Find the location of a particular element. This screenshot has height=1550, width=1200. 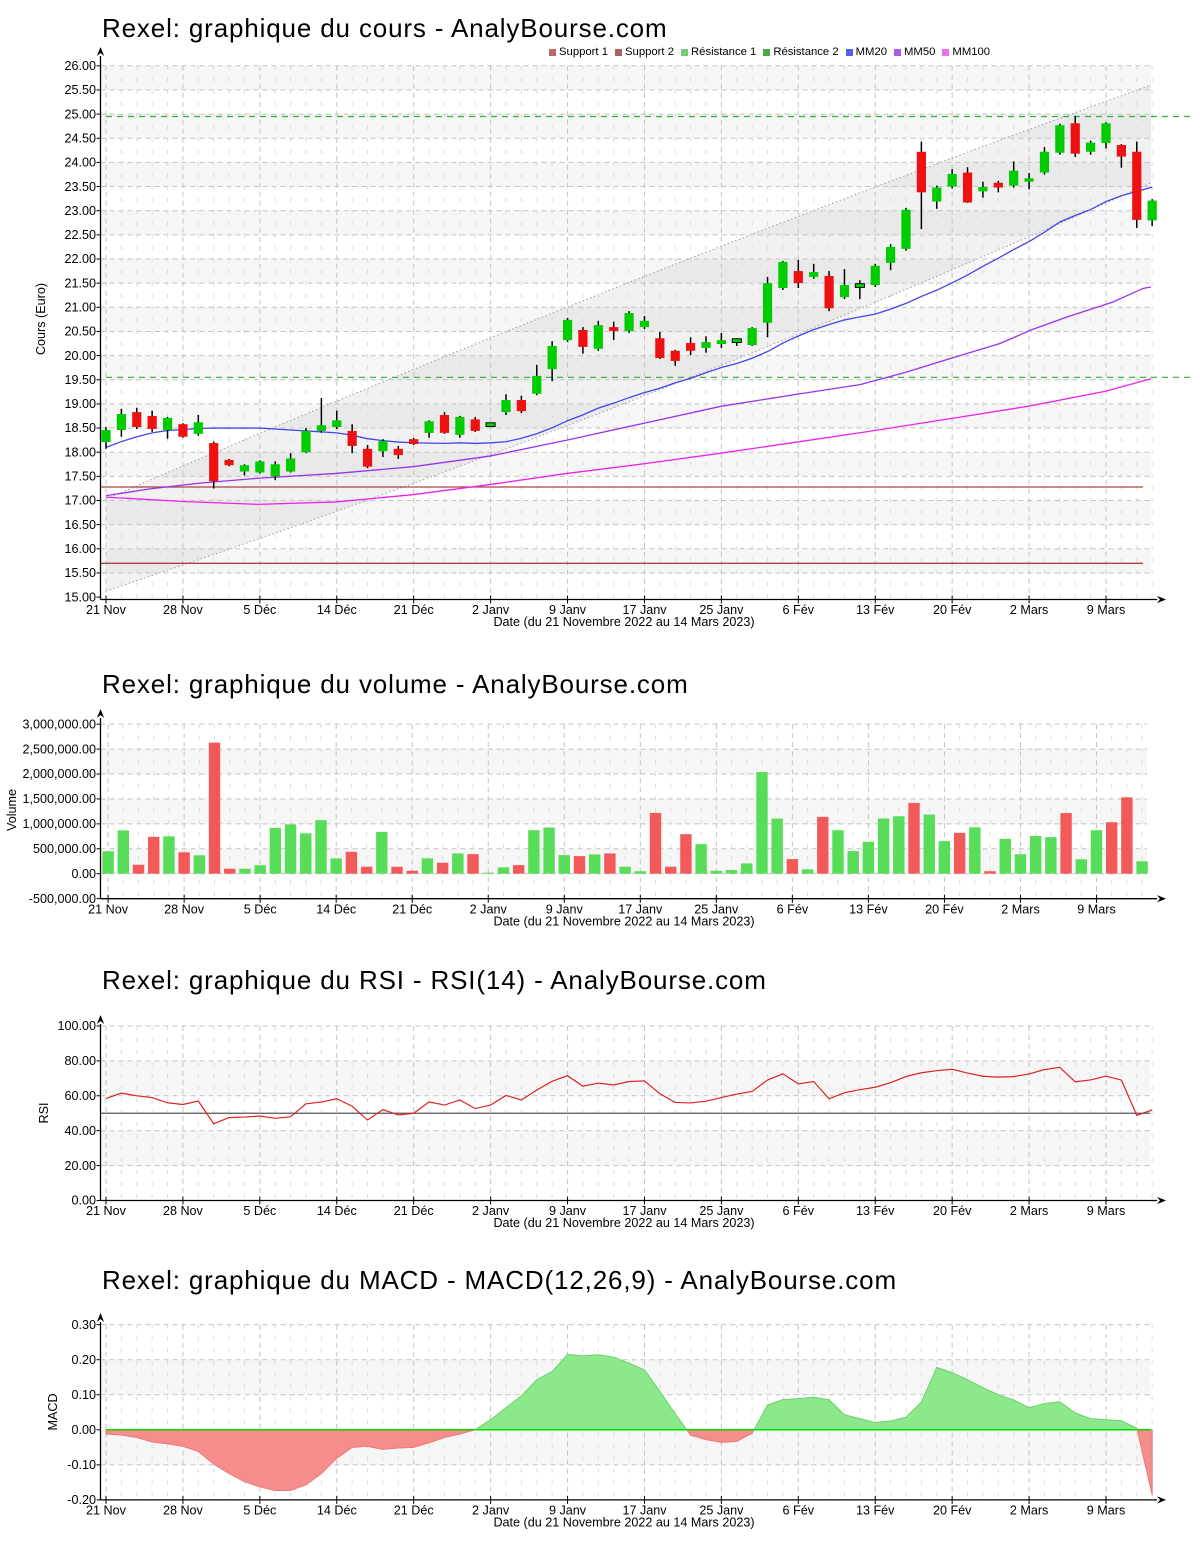

svg-text: -0.10 is located at coordinates (81, 1465).